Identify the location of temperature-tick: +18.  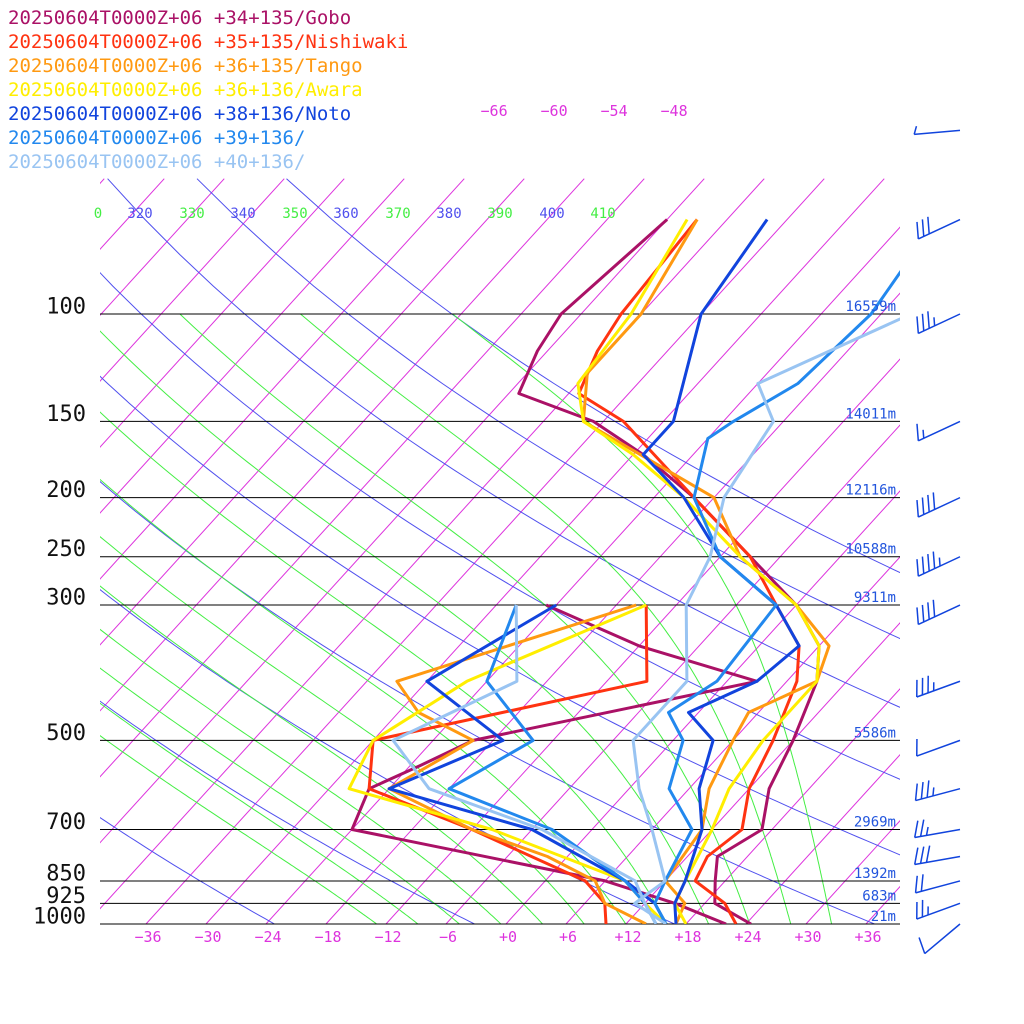
(687, 937).